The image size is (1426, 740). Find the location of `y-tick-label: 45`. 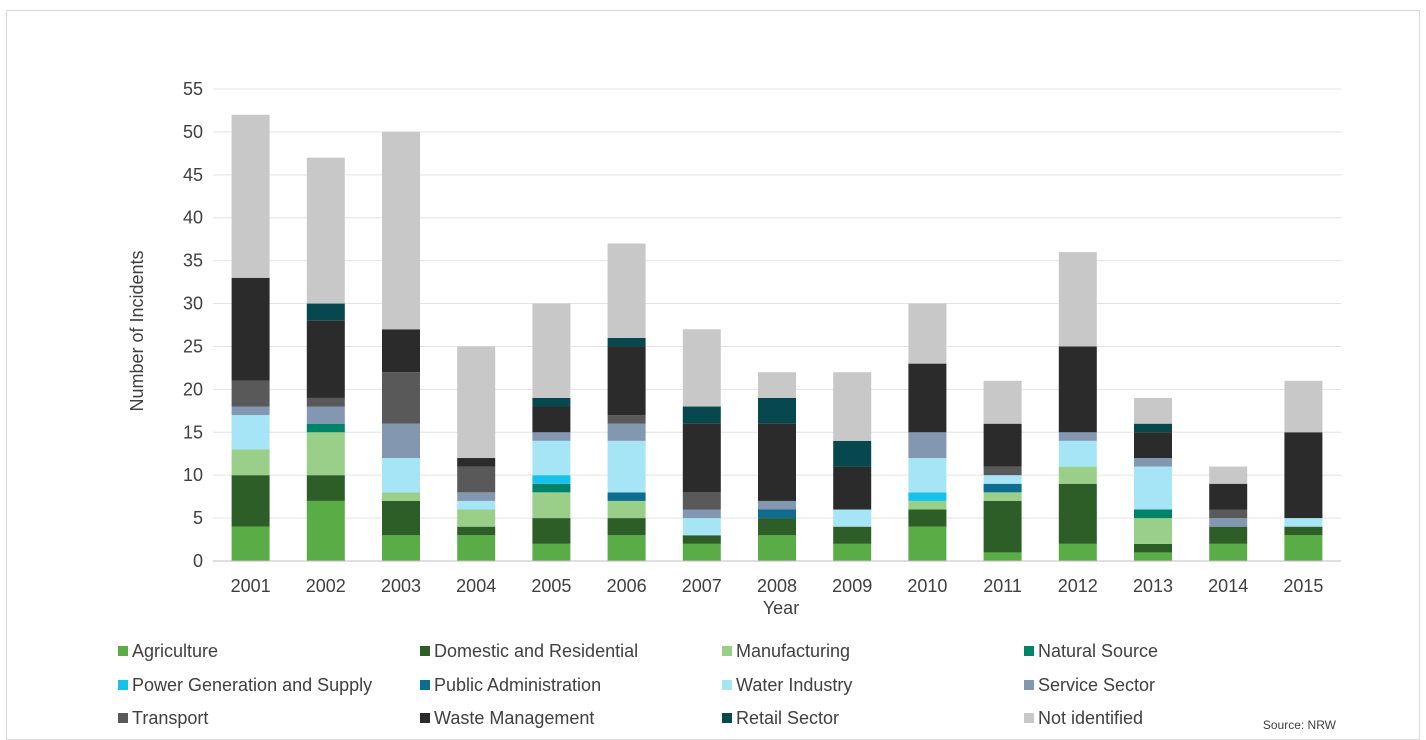

y-tick-label: 45 is located at coordinates (193, 175).